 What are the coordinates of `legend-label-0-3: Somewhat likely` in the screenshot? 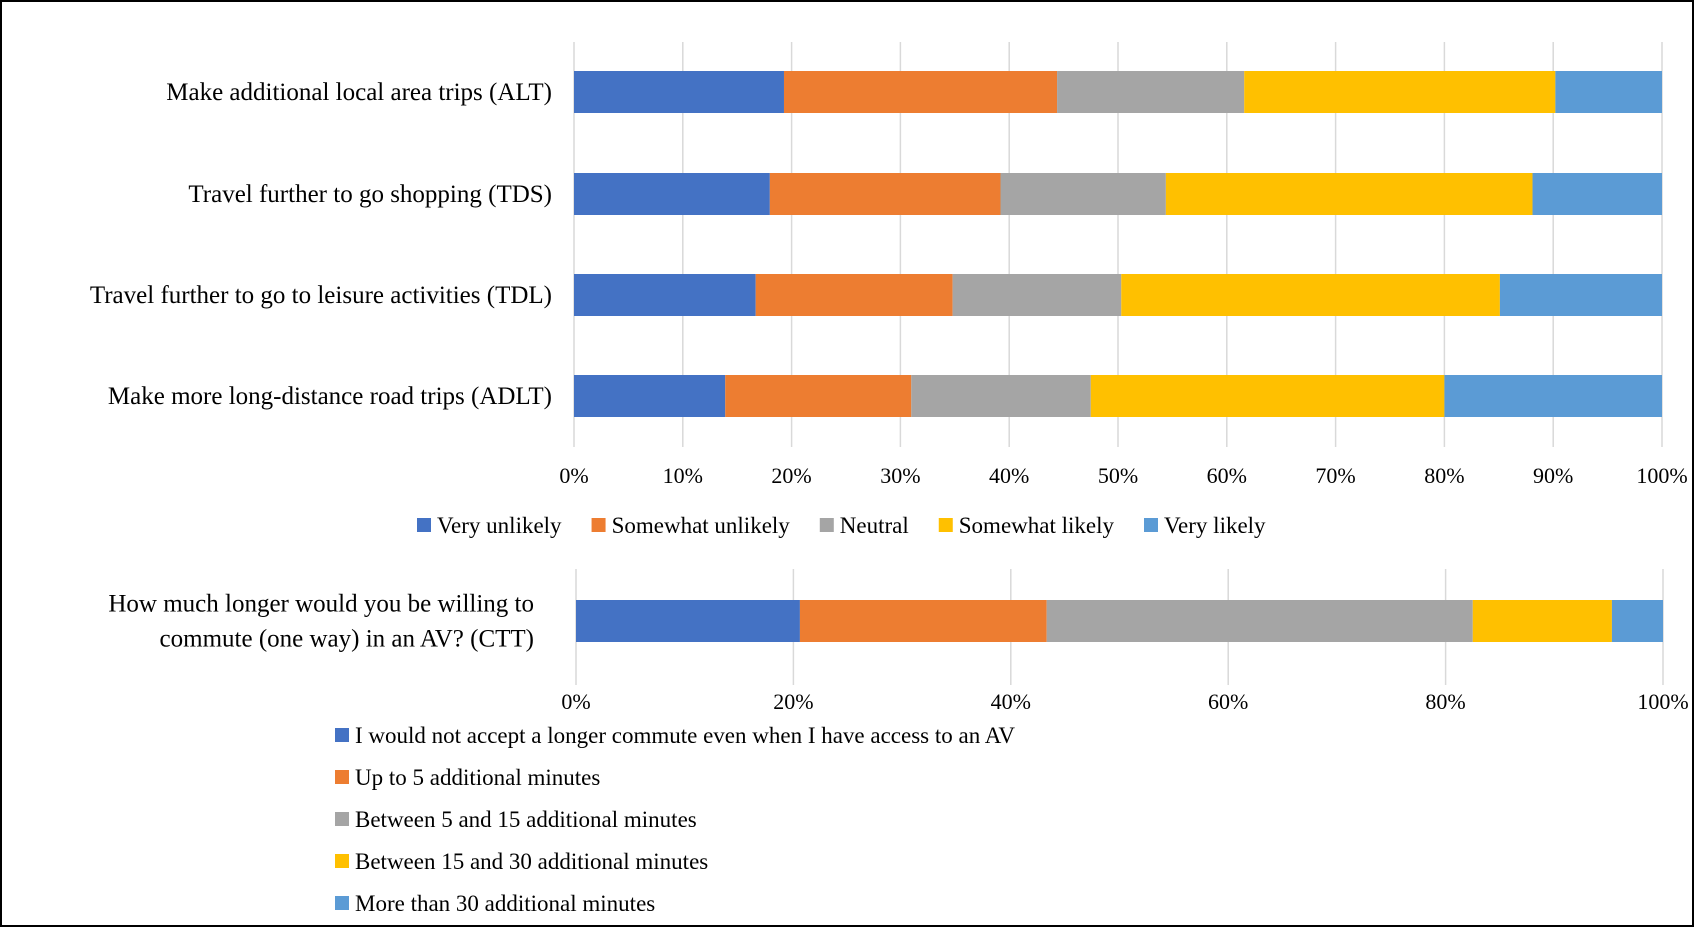 It's located at (1037, 525).